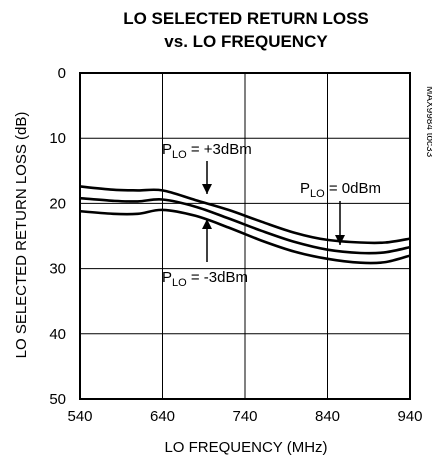 This screenshot has width=432, height=461. I want to click on y-tick-label: 0, so click(62, 73).